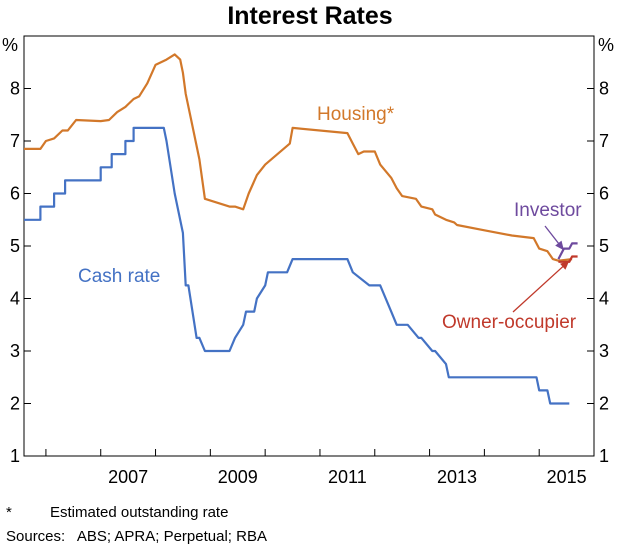  What do you see at coordinates (15, 351) in the screenshot?
I see `y-tick-label-left: 3` at bounding box center [15, 351].